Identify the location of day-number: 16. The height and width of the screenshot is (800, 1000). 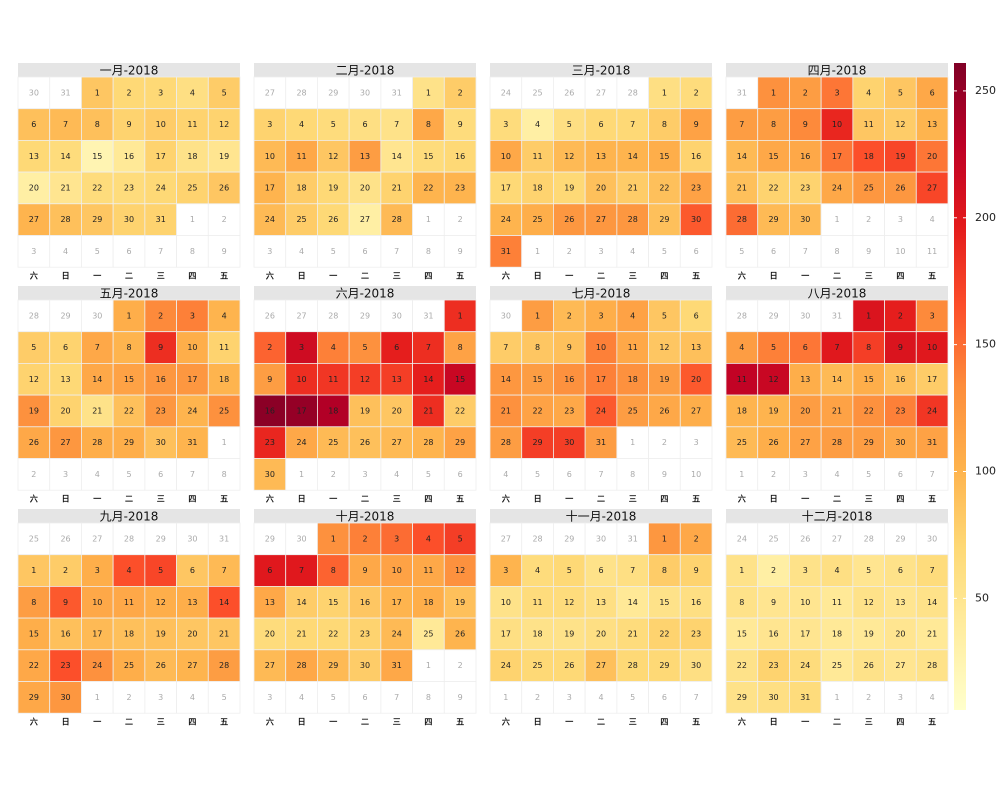
(696, 156).